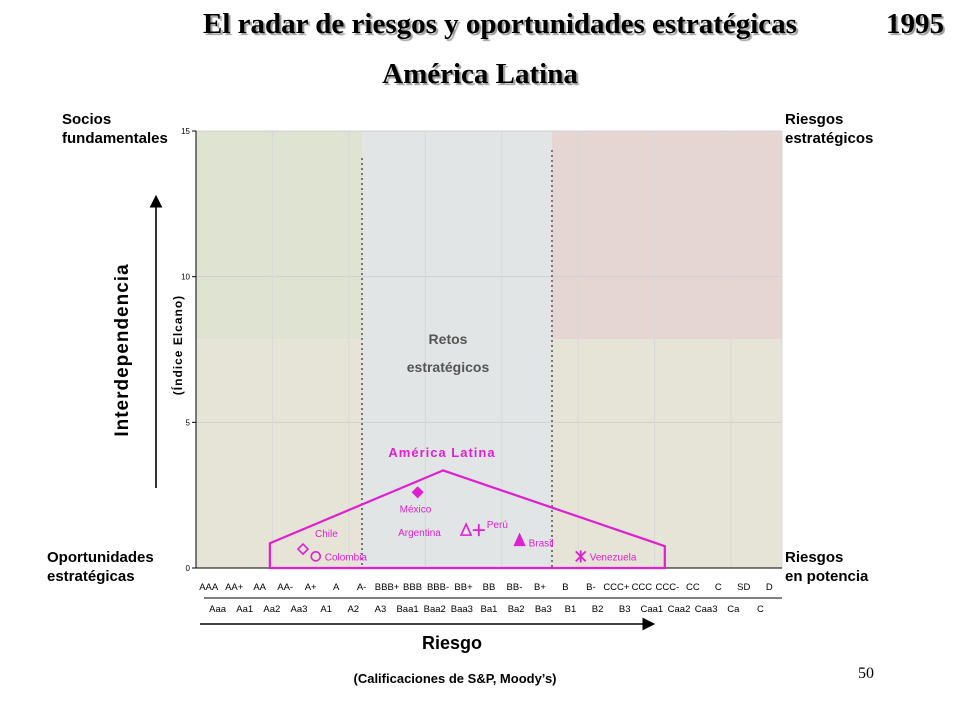 The image size is (960, 720). Describe the element at coordinates (489, 587) in the screenshot. I see `x-tick-label-sp: BB` at that location.